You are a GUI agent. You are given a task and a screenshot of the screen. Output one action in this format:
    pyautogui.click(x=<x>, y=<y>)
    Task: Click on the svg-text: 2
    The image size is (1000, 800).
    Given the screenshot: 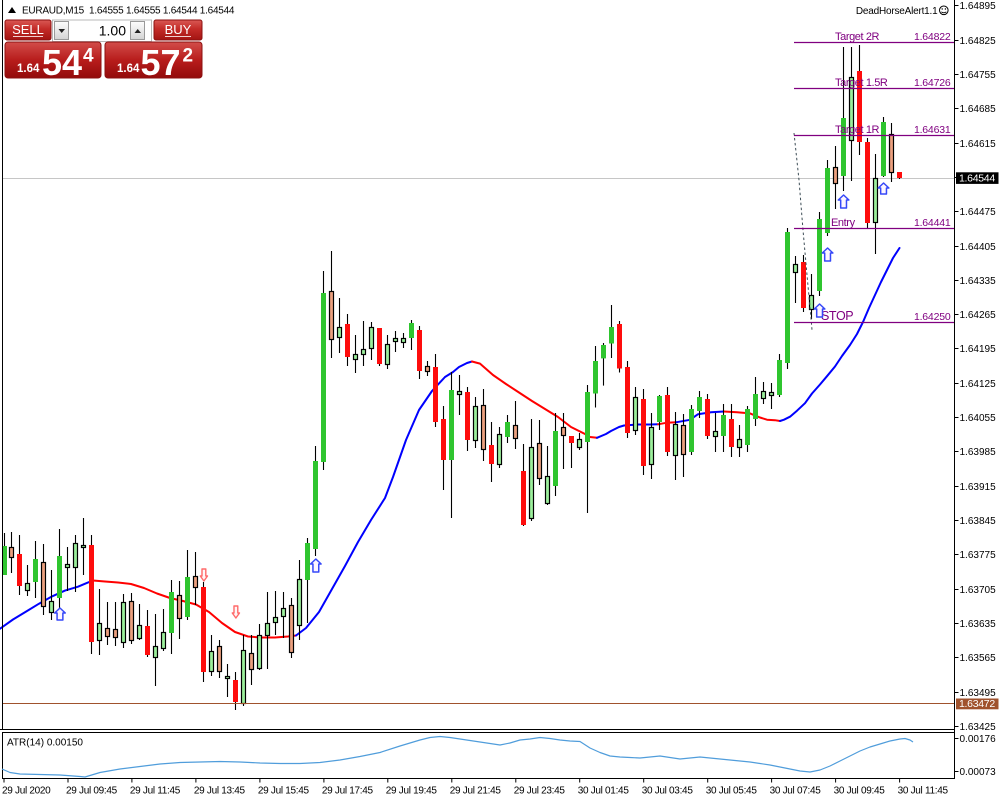 What is the action you would take?
    pyautogui.click(x=188, y=56)
    